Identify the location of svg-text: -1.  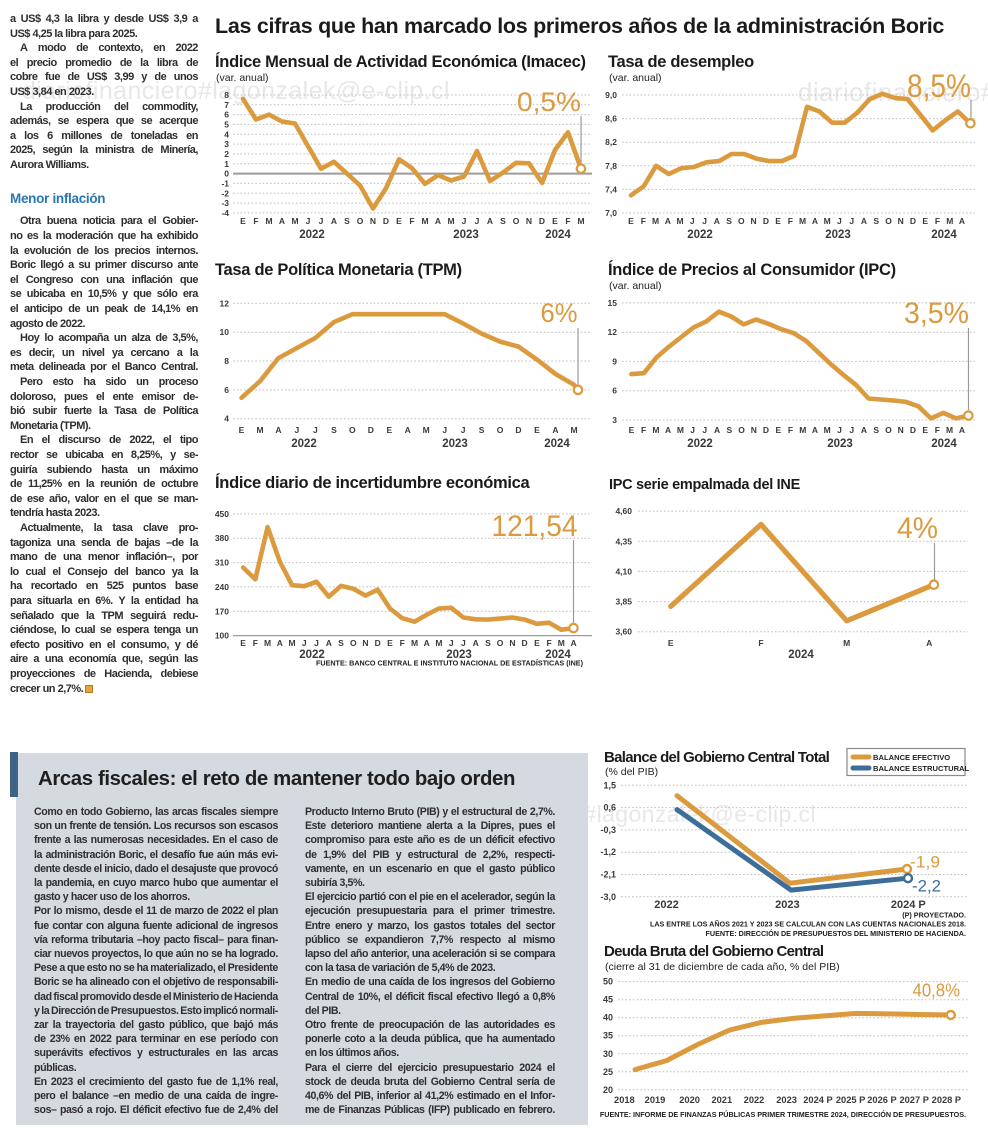
(225, 183).